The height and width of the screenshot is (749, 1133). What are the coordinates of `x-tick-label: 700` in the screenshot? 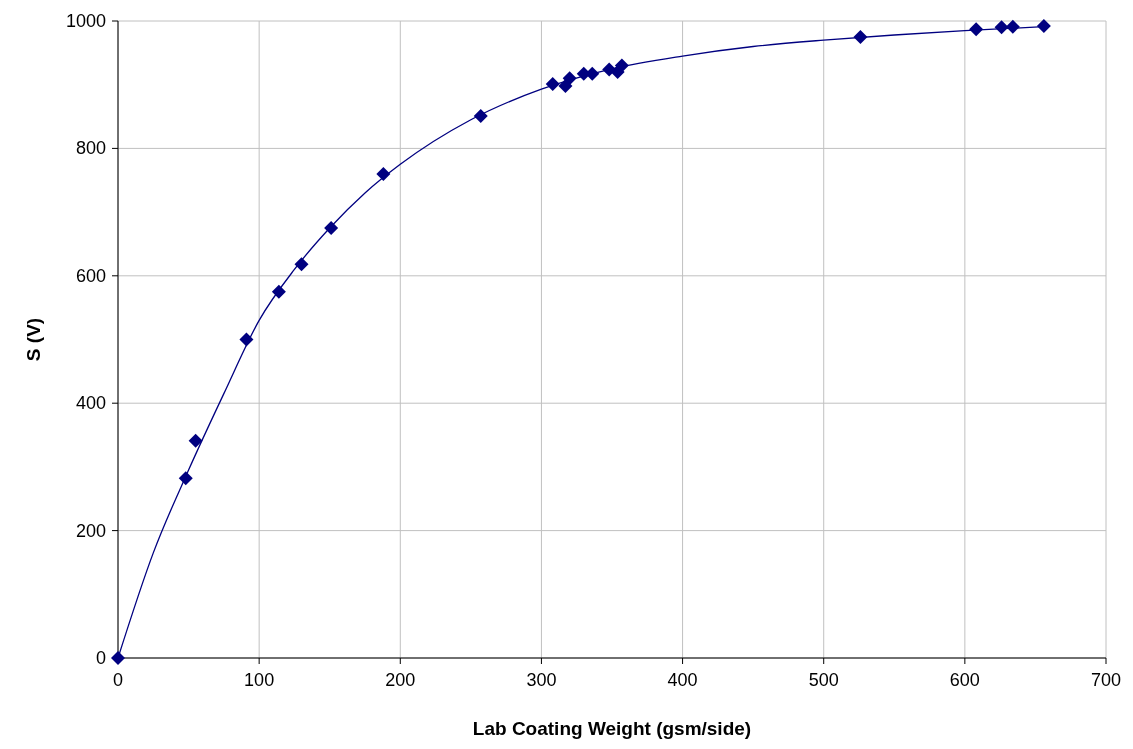 It's located at (1106, 680).